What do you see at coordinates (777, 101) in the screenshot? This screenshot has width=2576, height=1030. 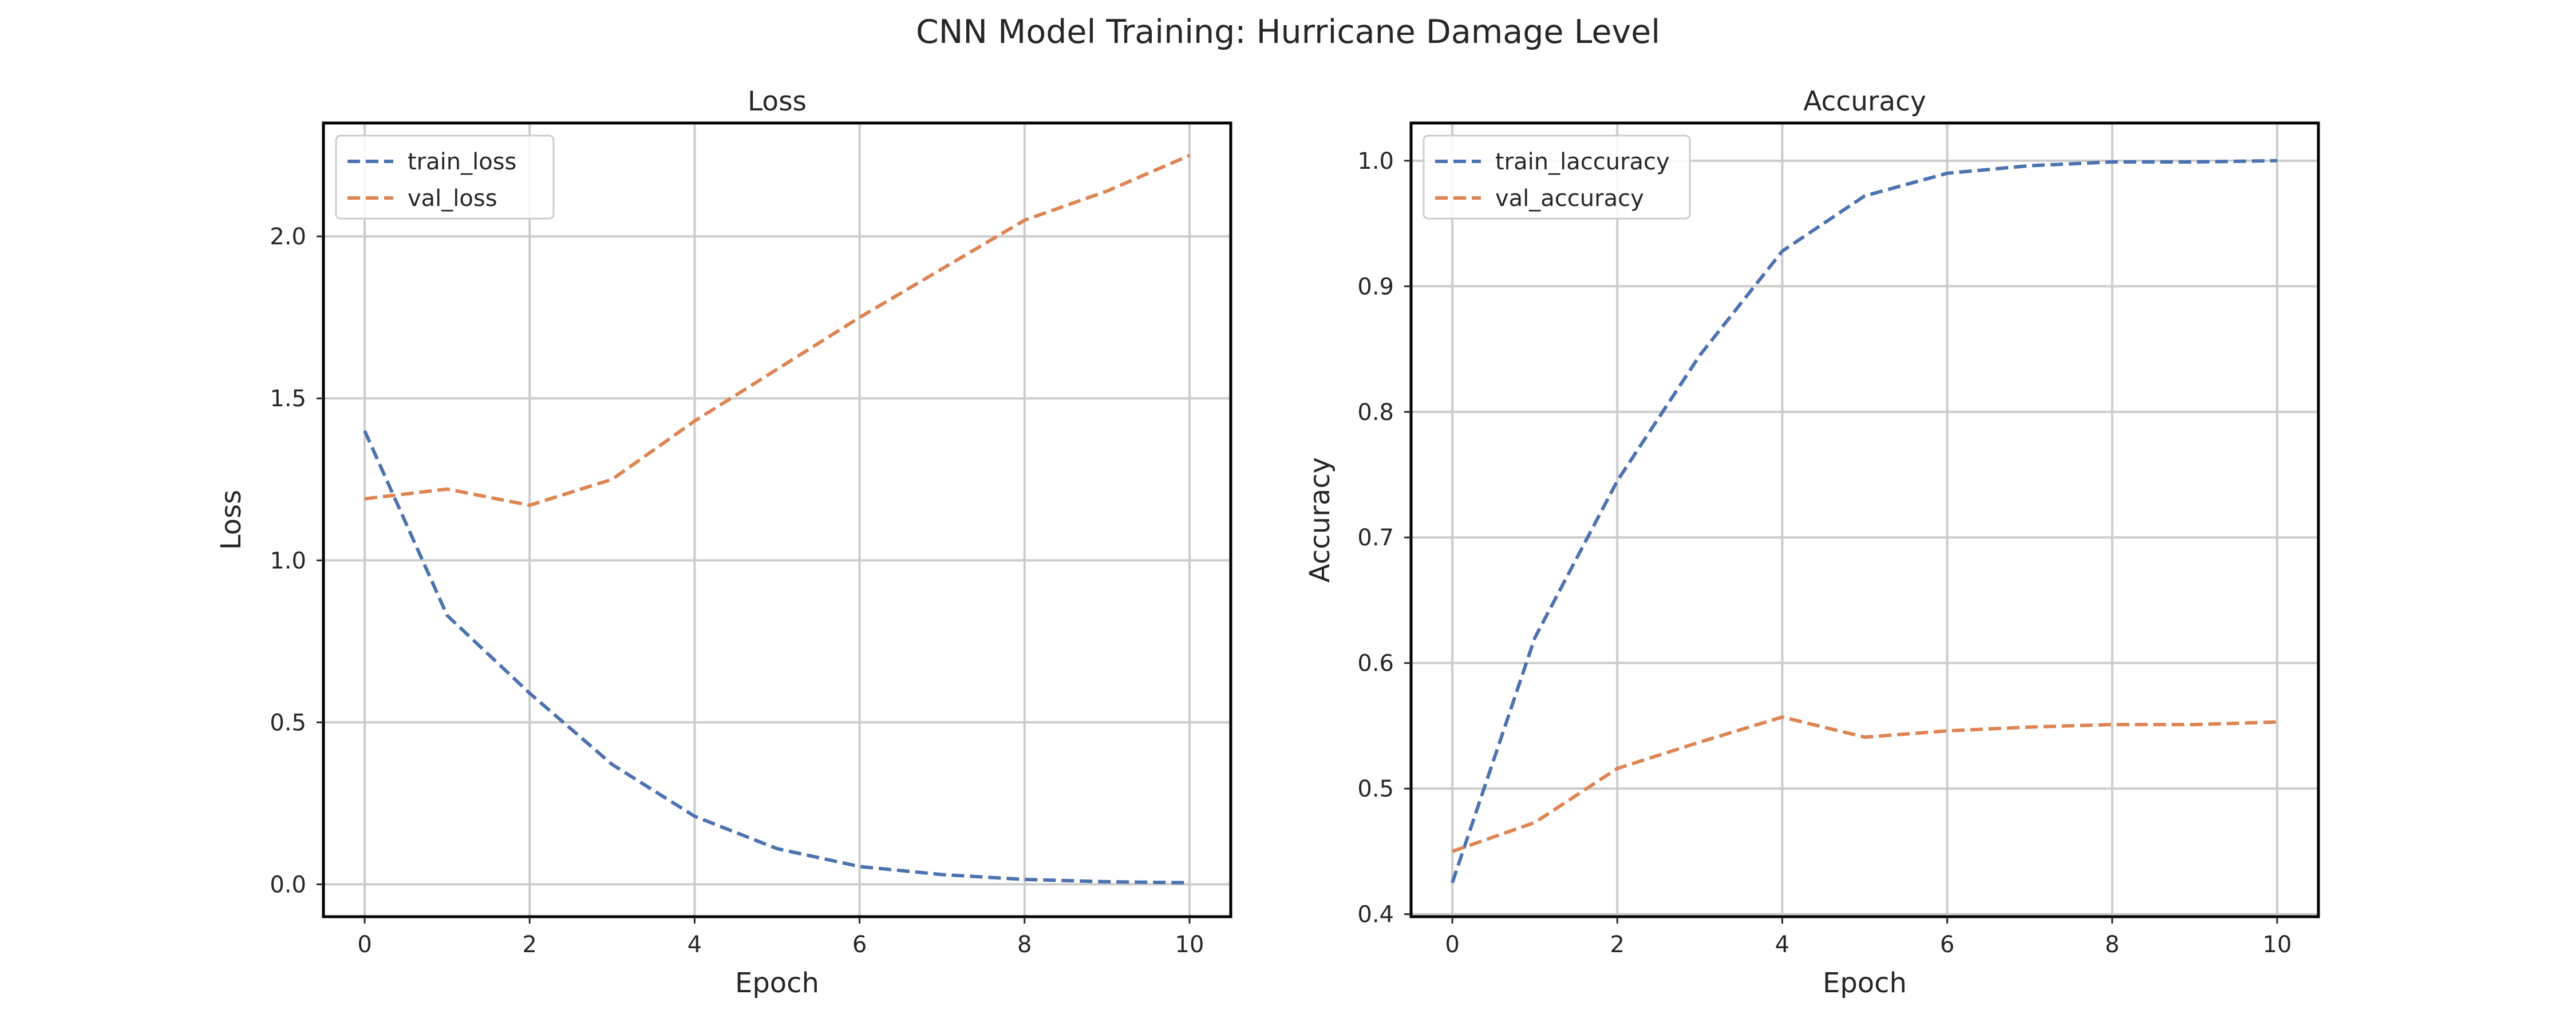 I see `loss-panel-title: Loss` at bounding box center [777, 101].